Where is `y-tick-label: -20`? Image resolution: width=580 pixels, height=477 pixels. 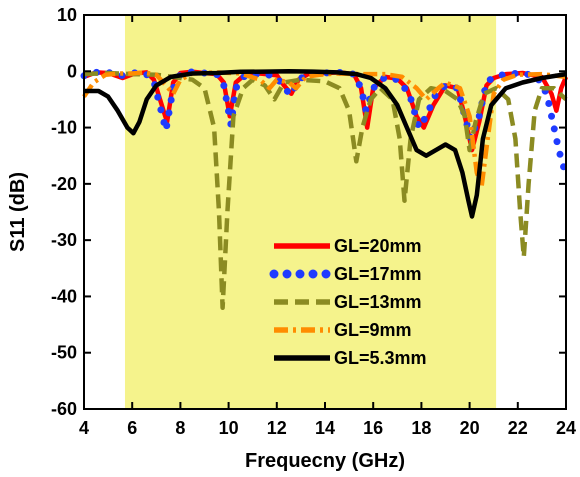
y-tick-label: -20 is located at coordinates (64, 184).